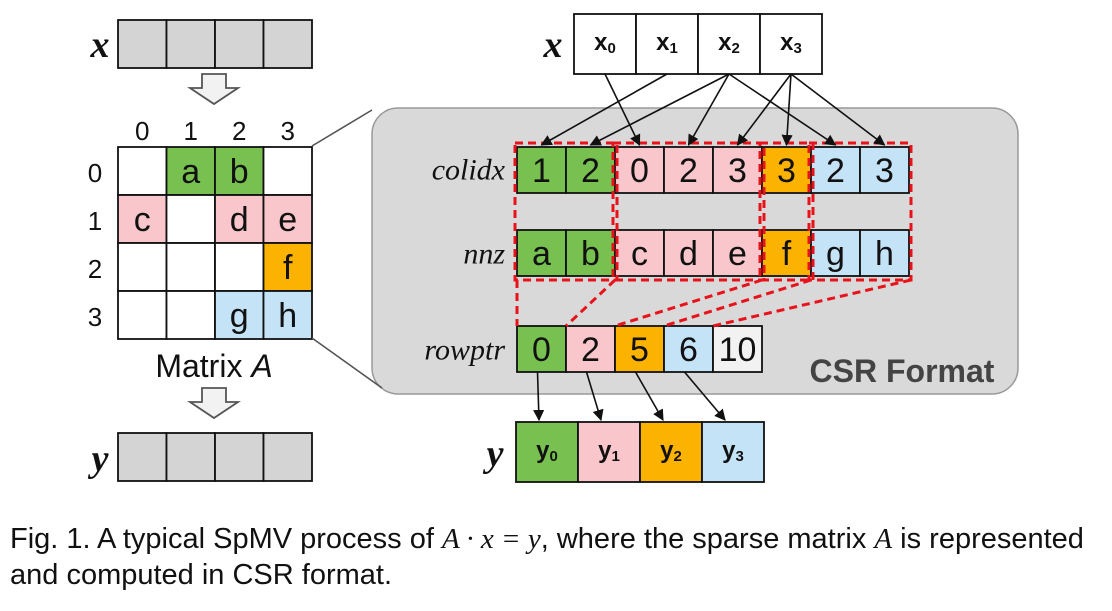 Image resolution: width=1112 pixels, height=611 pixels. I want to click on col-index-label: 3, so click(288, 131).